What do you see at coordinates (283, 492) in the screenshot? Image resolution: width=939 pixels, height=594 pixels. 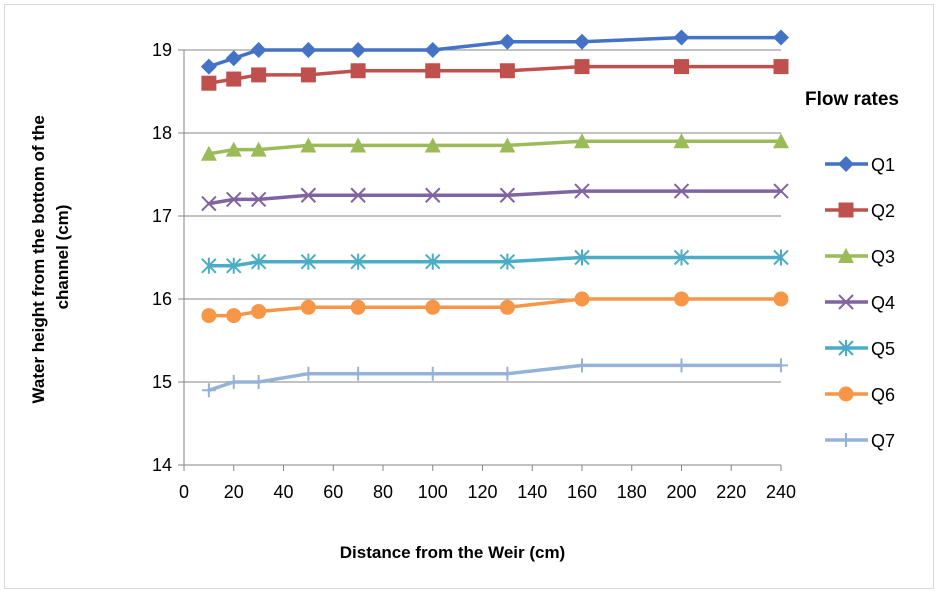 I see `x-tick-label: 40` at bounding box center [283, 492].